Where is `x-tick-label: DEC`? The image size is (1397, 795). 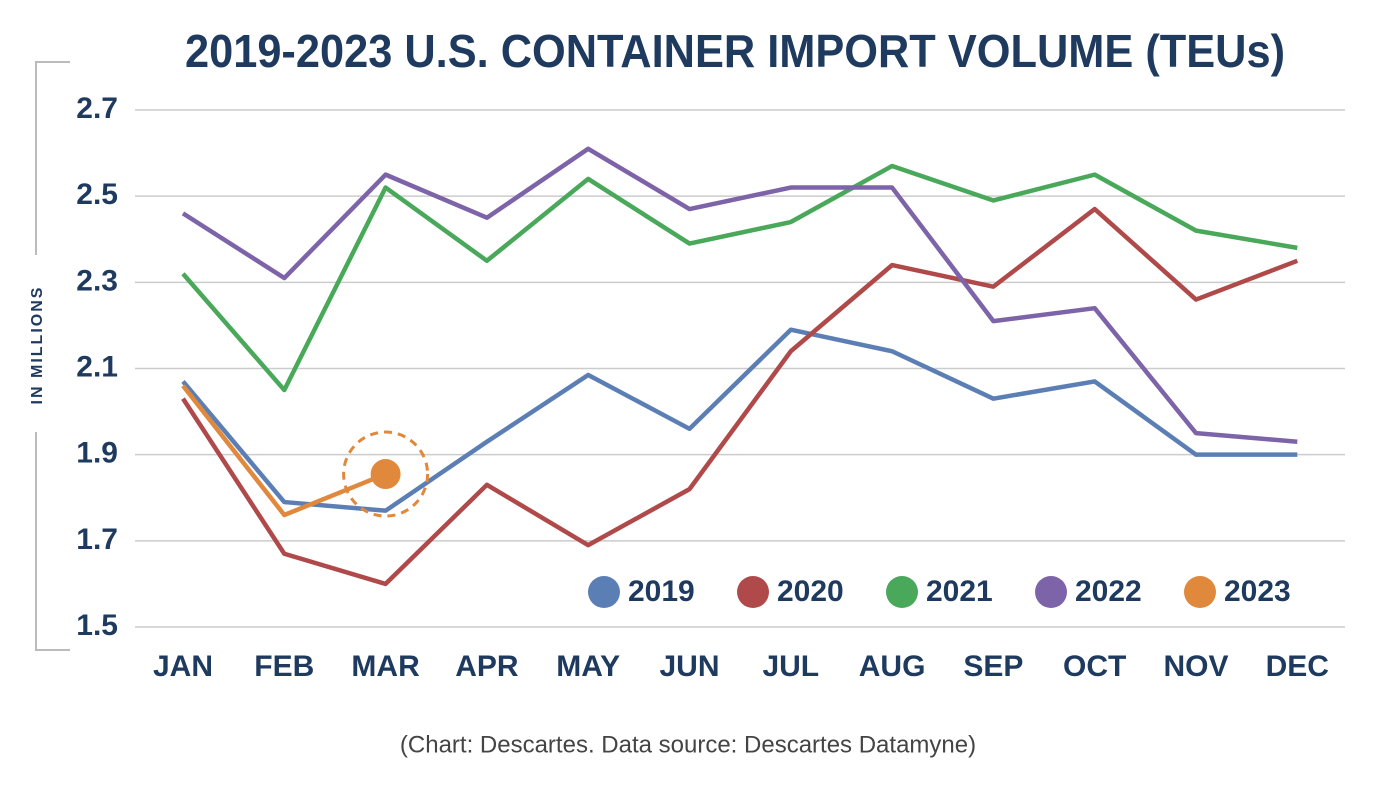 x-tick-label: DEC is located at coordinates (1297, 666).